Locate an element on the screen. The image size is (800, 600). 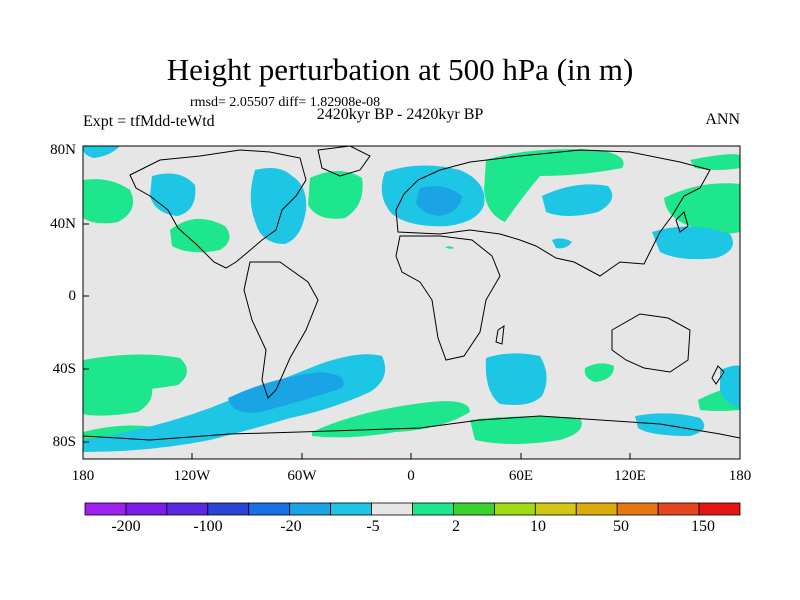
lat-label: 80S is located at coordinates (64, 442).